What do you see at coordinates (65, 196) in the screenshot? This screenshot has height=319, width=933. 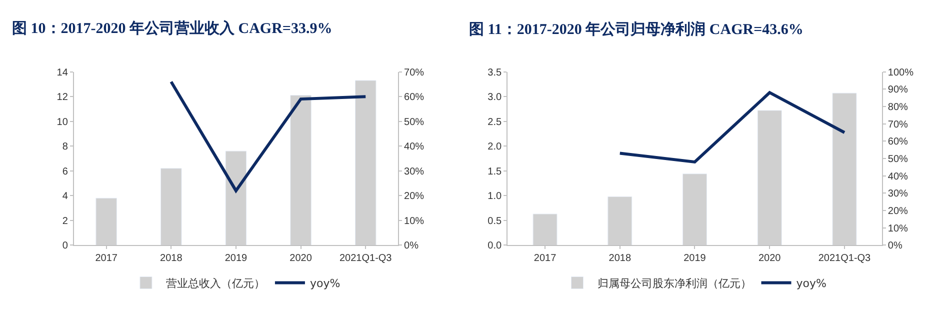 I see `y-tick-label: 4` at bounding box center [65, 196].